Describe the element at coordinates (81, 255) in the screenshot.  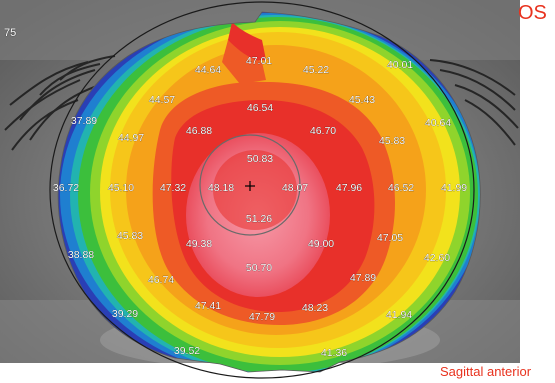
I see `reading-r28: 38.88` at that location.